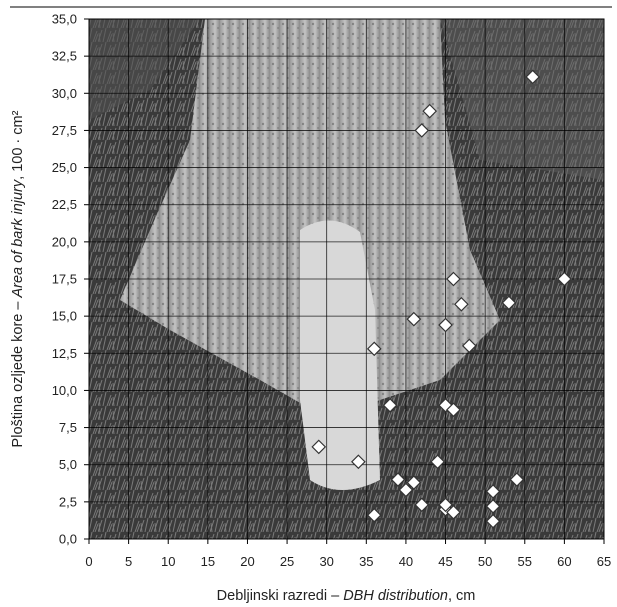 This screenshot has height=607, width=617. I want to click on x-tick-label: 50, so click(485, 561).